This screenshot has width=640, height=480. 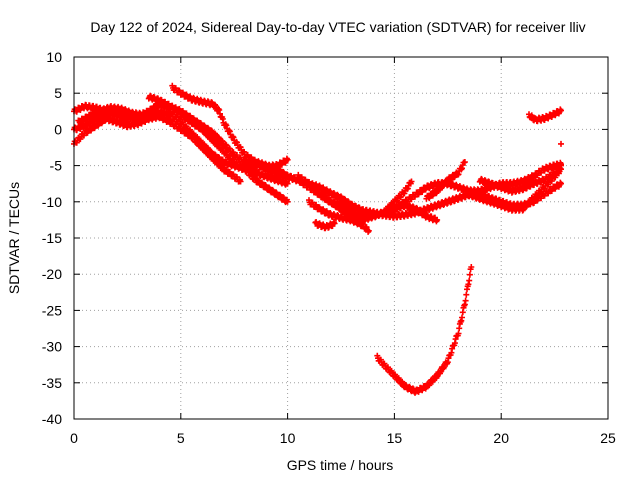 I want to click on series-track-l, so click(x=477, y=185).